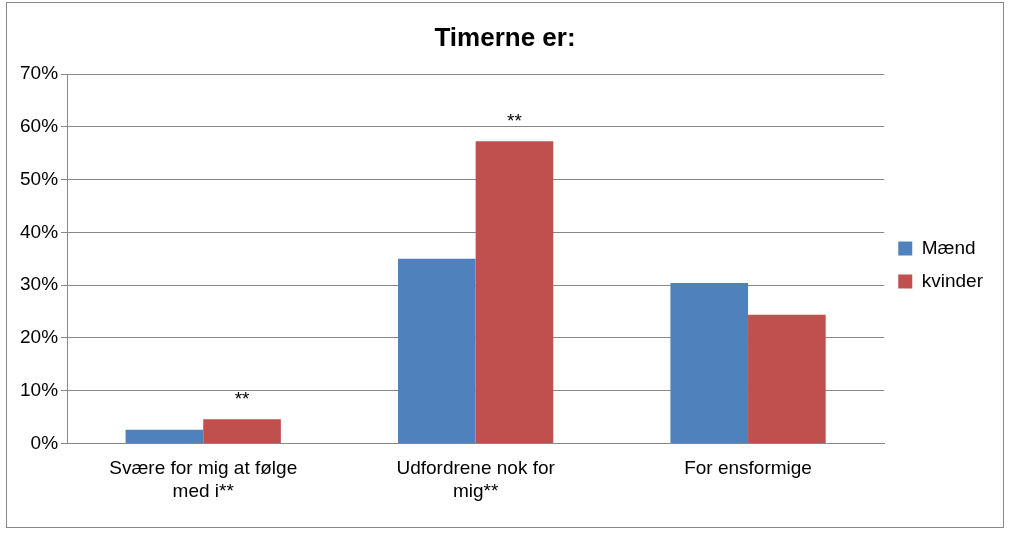 The height and width of the screenshot is (535, 1012). I want to click on x-tick-label: For ensformige, so click(748, 468).